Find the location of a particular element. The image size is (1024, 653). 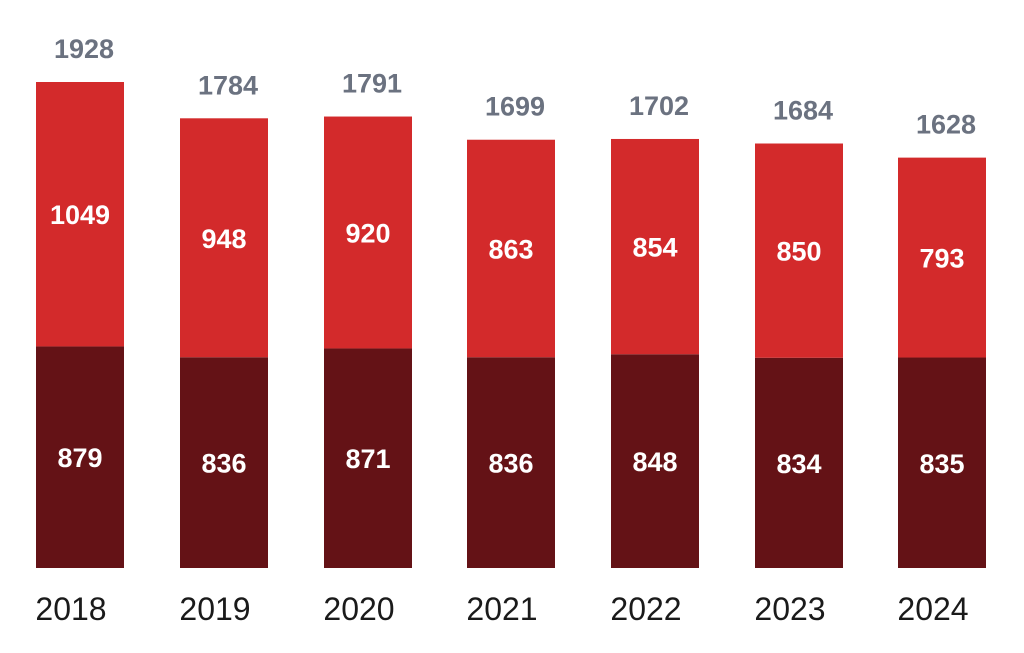

segment-value-label: 854 is located at coordinates (654, 248).